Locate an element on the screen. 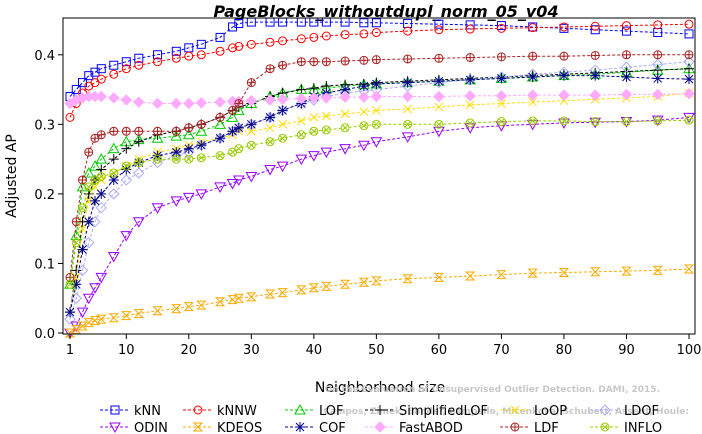  legend-label: LDOF is located at coordinates (641, 411).